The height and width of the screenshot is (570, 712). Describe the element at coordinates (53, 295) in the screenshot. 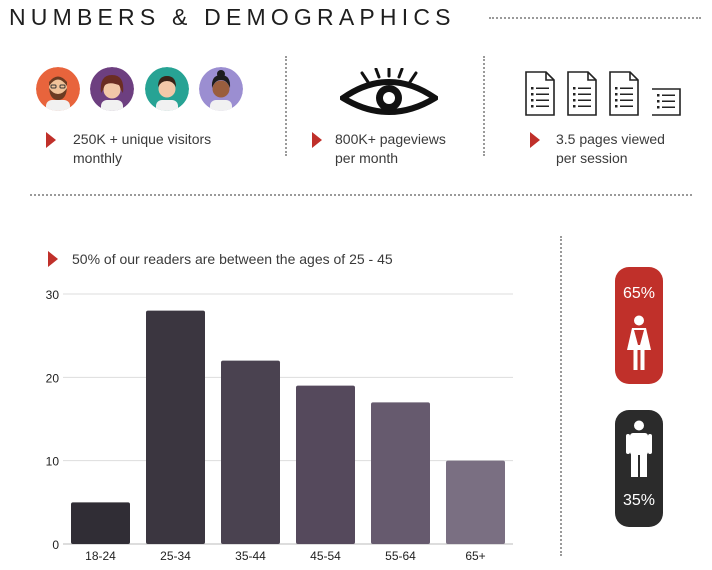

I see `y-tick-label: 30` at that location.